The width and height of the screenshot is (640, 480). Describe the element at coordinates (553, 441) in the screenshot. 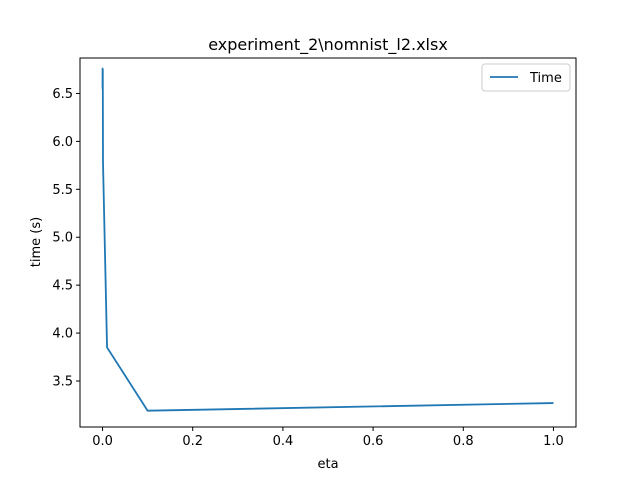

I see `x-tick-label: 1.0` at that location.